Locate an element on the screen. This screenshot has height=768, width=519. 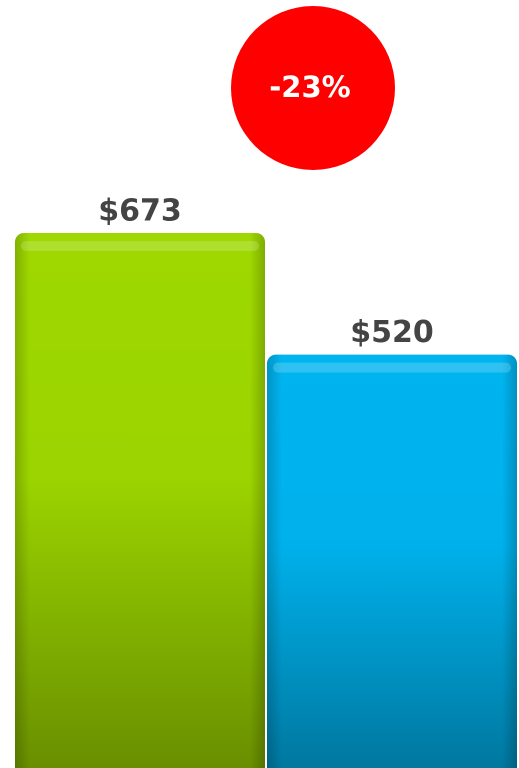
annotation-text: -23% is located at coordinates (309, 87).